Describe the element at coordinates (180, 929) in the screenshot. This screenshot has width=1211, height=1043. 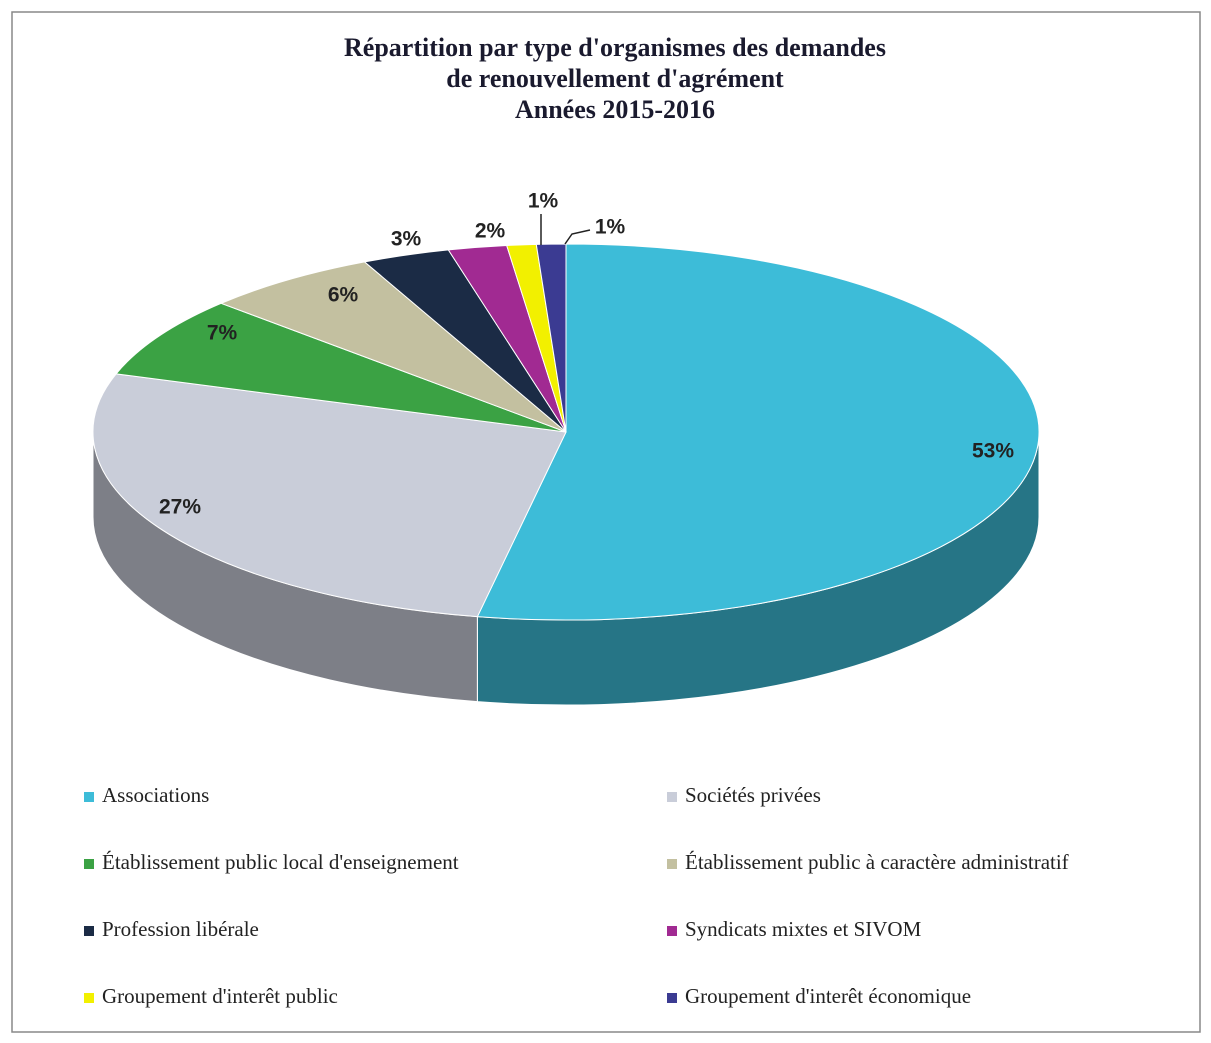
I see `legend-label: Profession libérale` at that location.